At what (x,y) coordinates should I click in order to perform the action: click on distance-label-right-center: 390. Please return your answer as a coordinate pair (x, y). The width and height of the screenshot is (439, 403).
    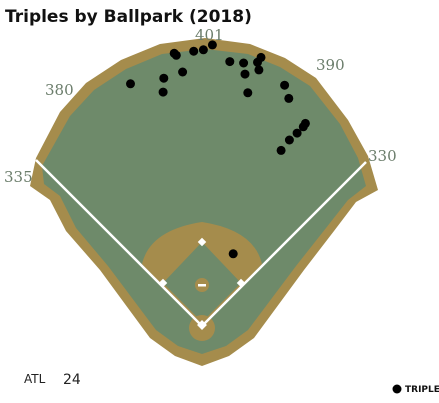
    Looking at the image, I should click on (330, 65).